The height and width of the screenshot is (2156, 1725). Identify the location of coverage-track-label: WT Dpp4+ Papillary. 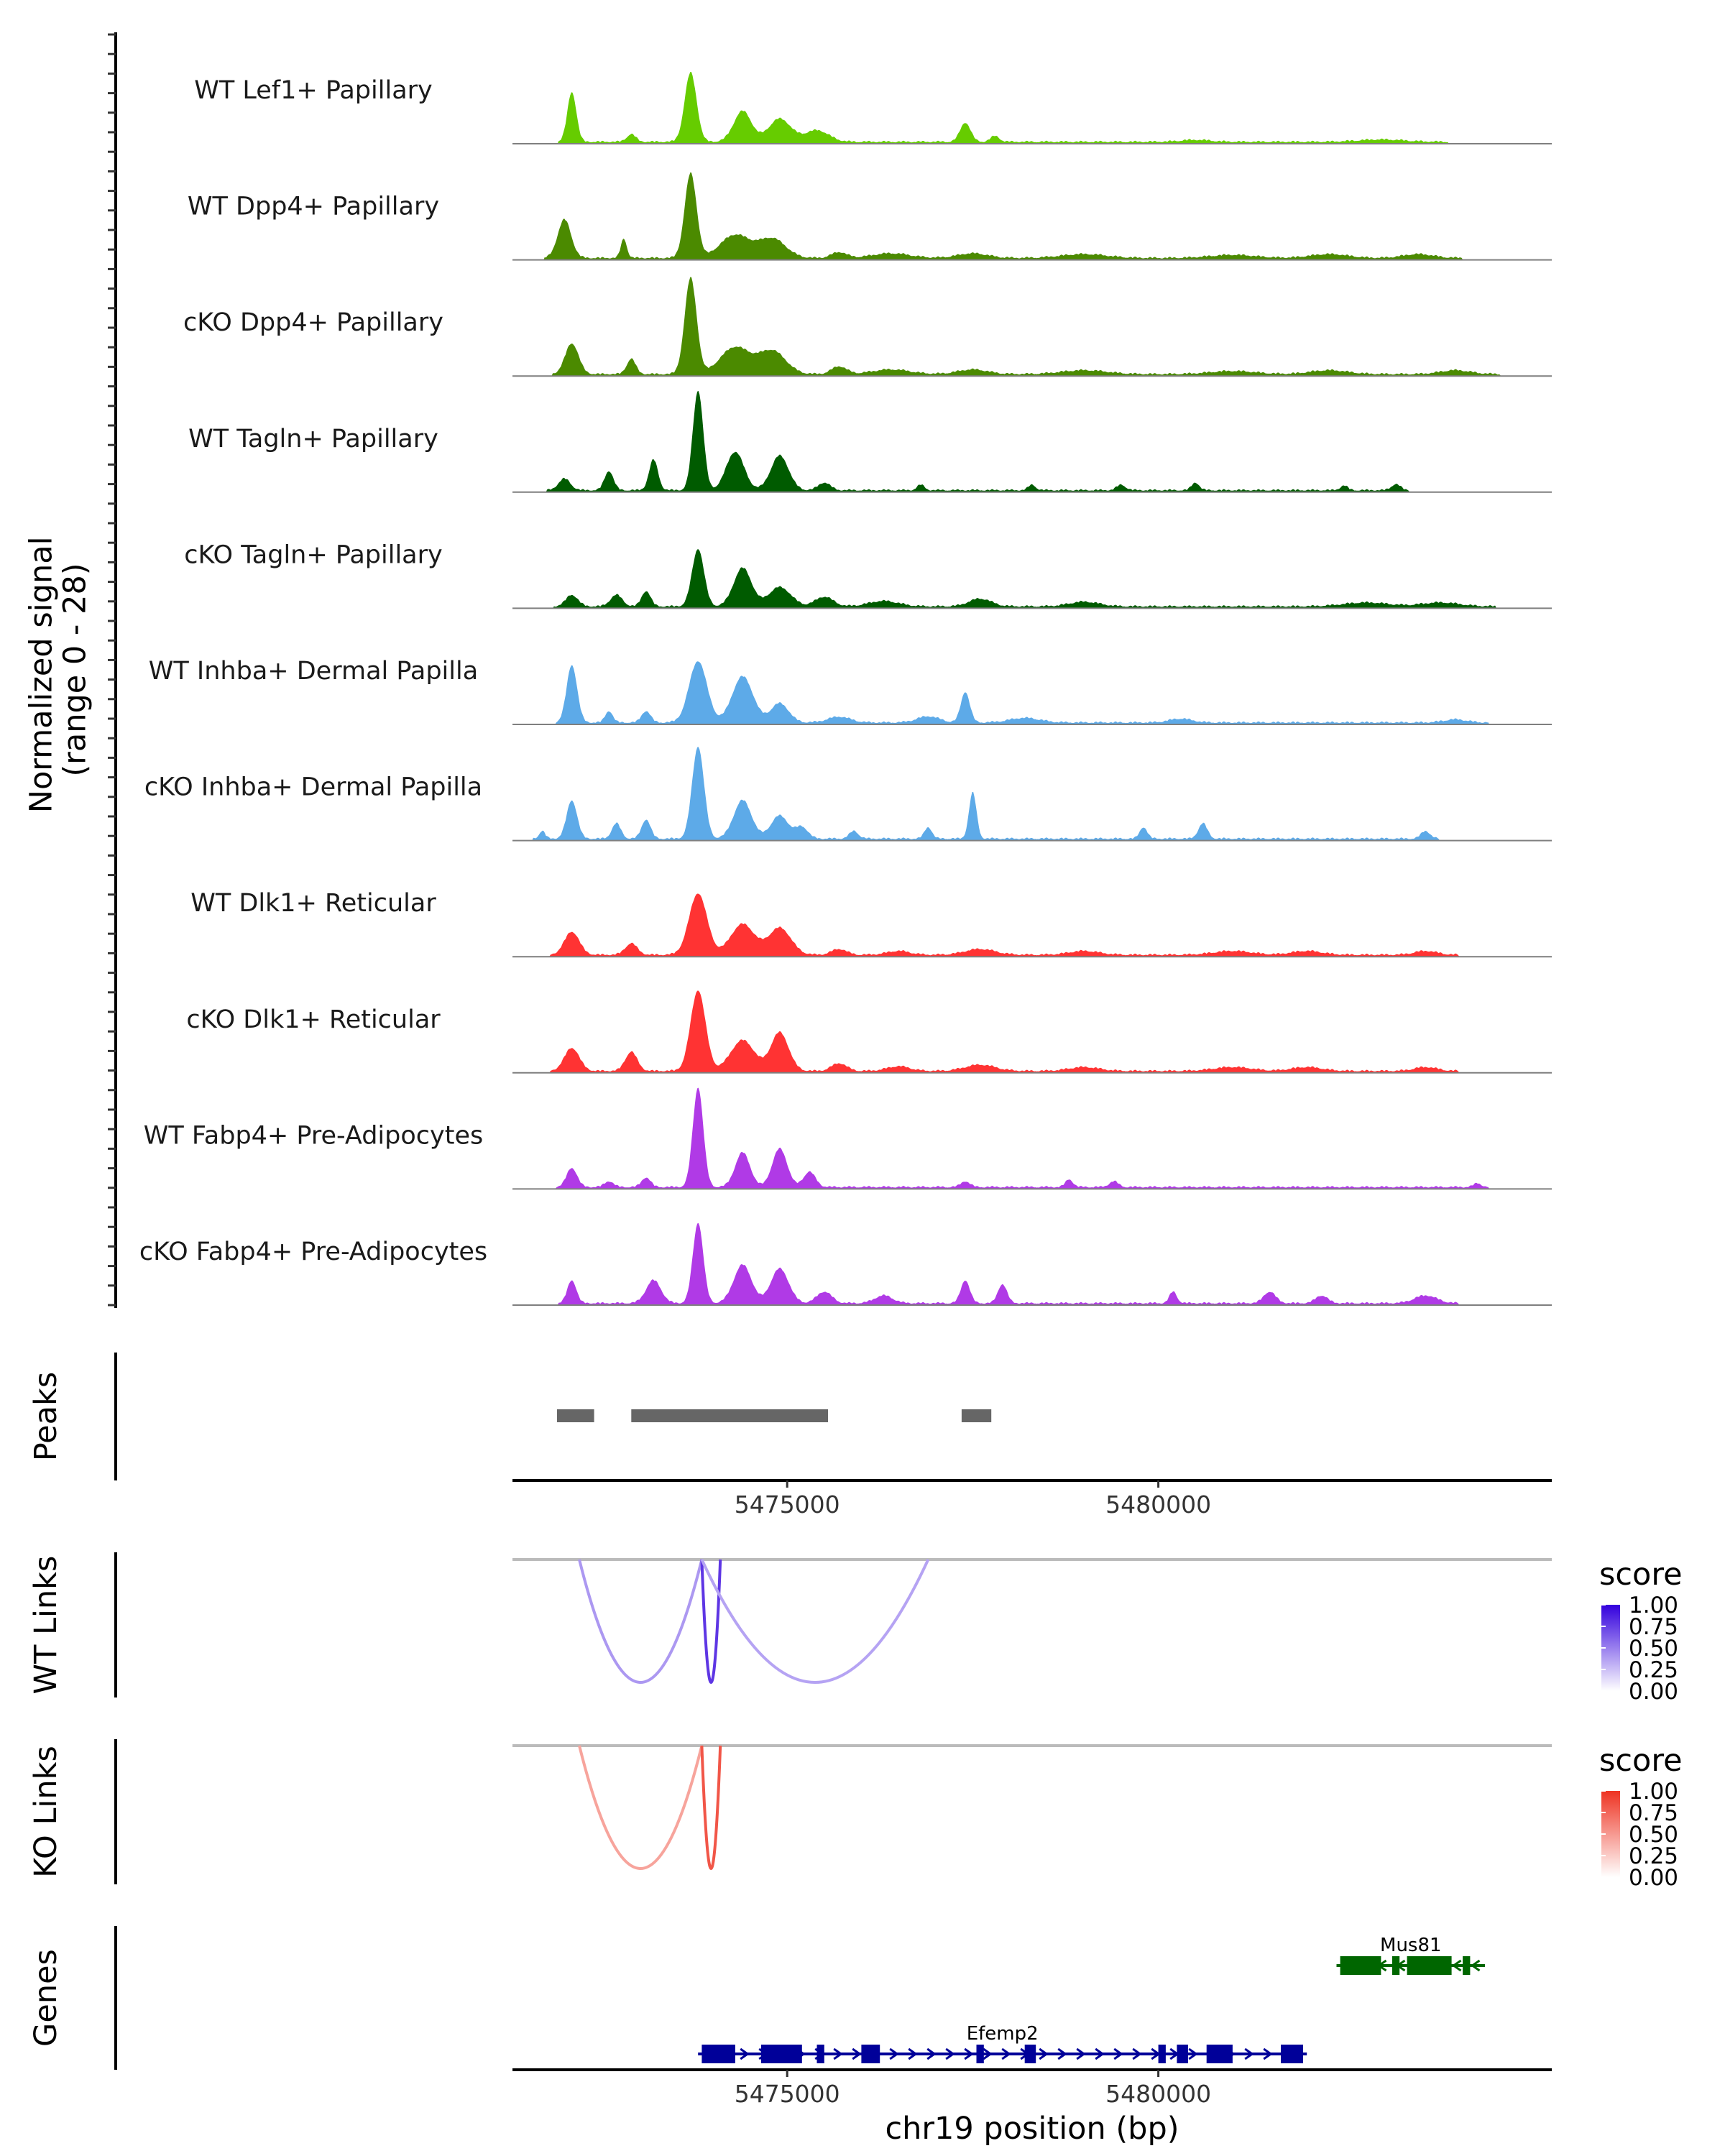
(313, 207).